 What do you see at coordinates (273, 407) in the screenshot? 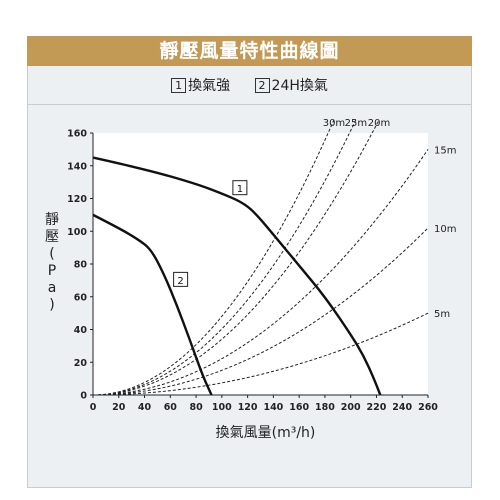
I see `x-tick-label: 140` at bounding box center [273, 407].